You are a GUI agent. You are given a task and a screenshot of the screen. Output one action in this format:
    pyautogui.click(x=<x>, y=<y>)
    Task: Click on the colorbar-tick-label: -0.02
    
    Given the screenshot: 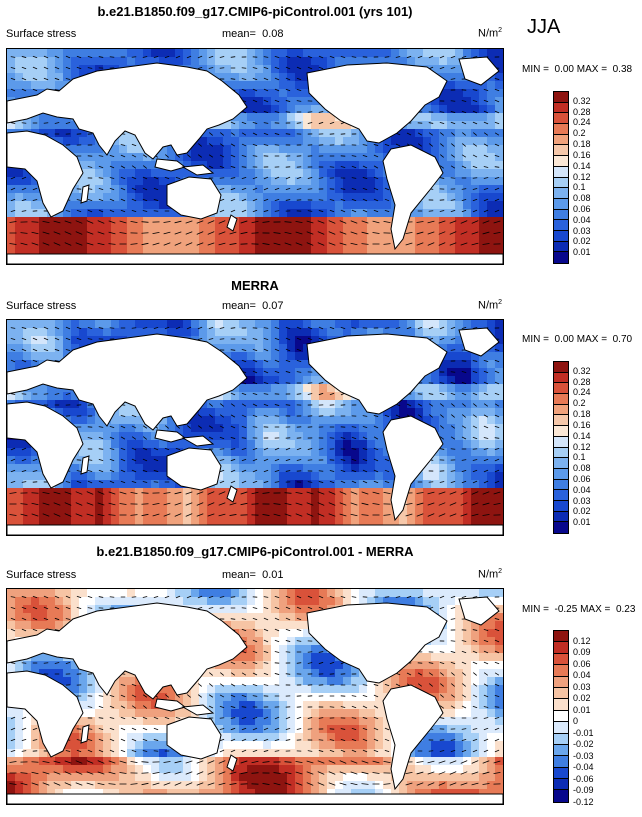 What is the action you would take?
    pyautogui.click(x=583, y=744)
    